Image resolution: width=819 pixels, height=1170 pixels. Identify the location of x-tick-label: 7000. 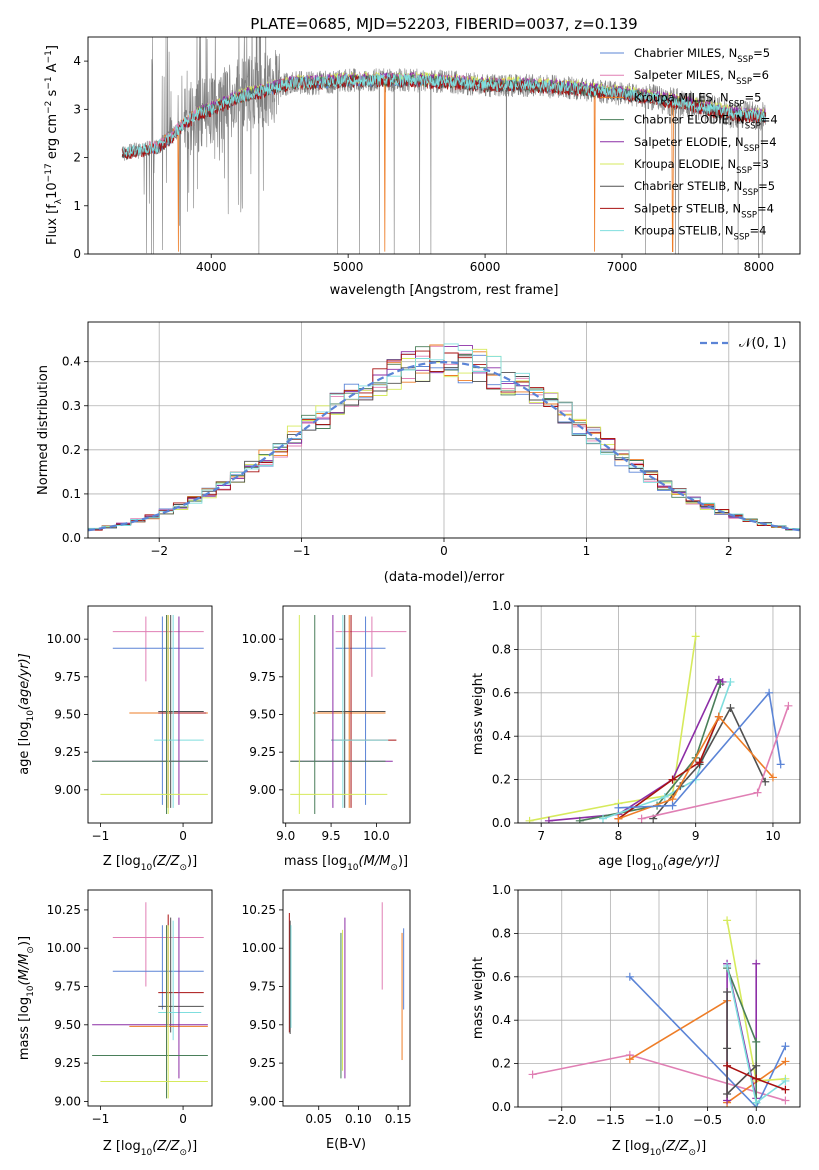
(622, 267).